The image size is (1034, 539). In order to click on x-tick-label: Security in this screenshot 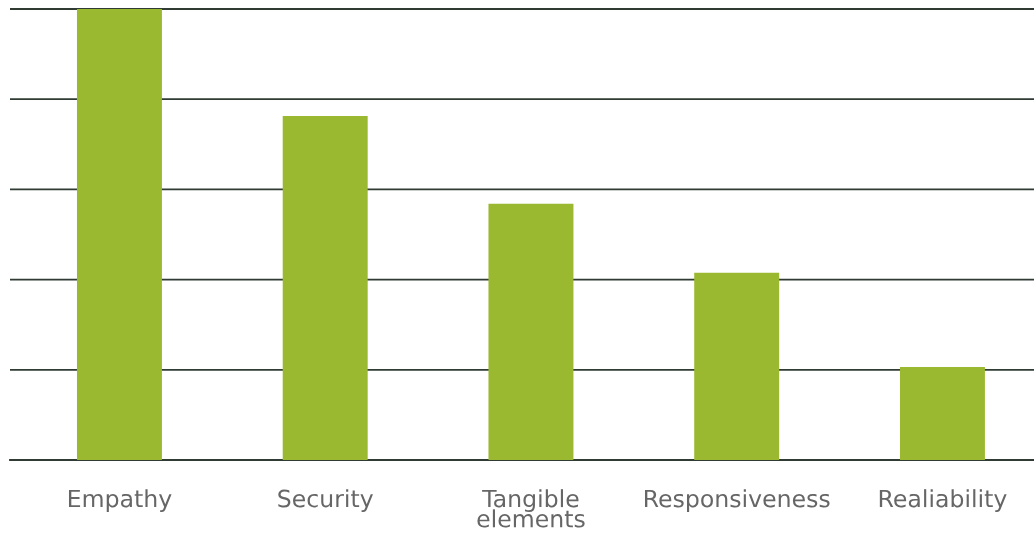, I will do `click(325, 501)`.